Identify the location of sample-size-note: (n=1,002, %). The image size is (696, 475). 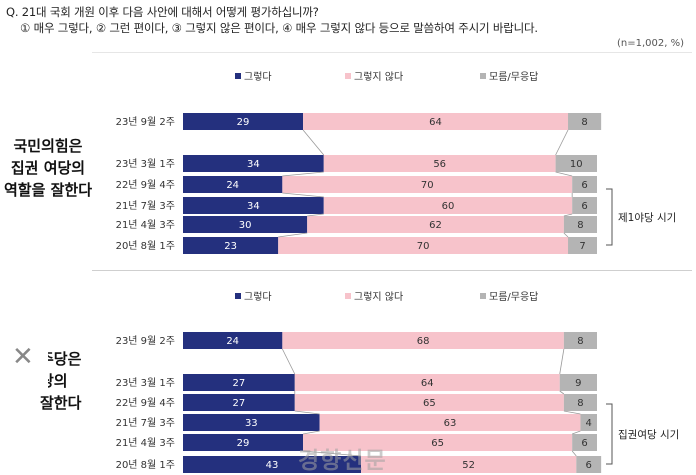
(650, 43).